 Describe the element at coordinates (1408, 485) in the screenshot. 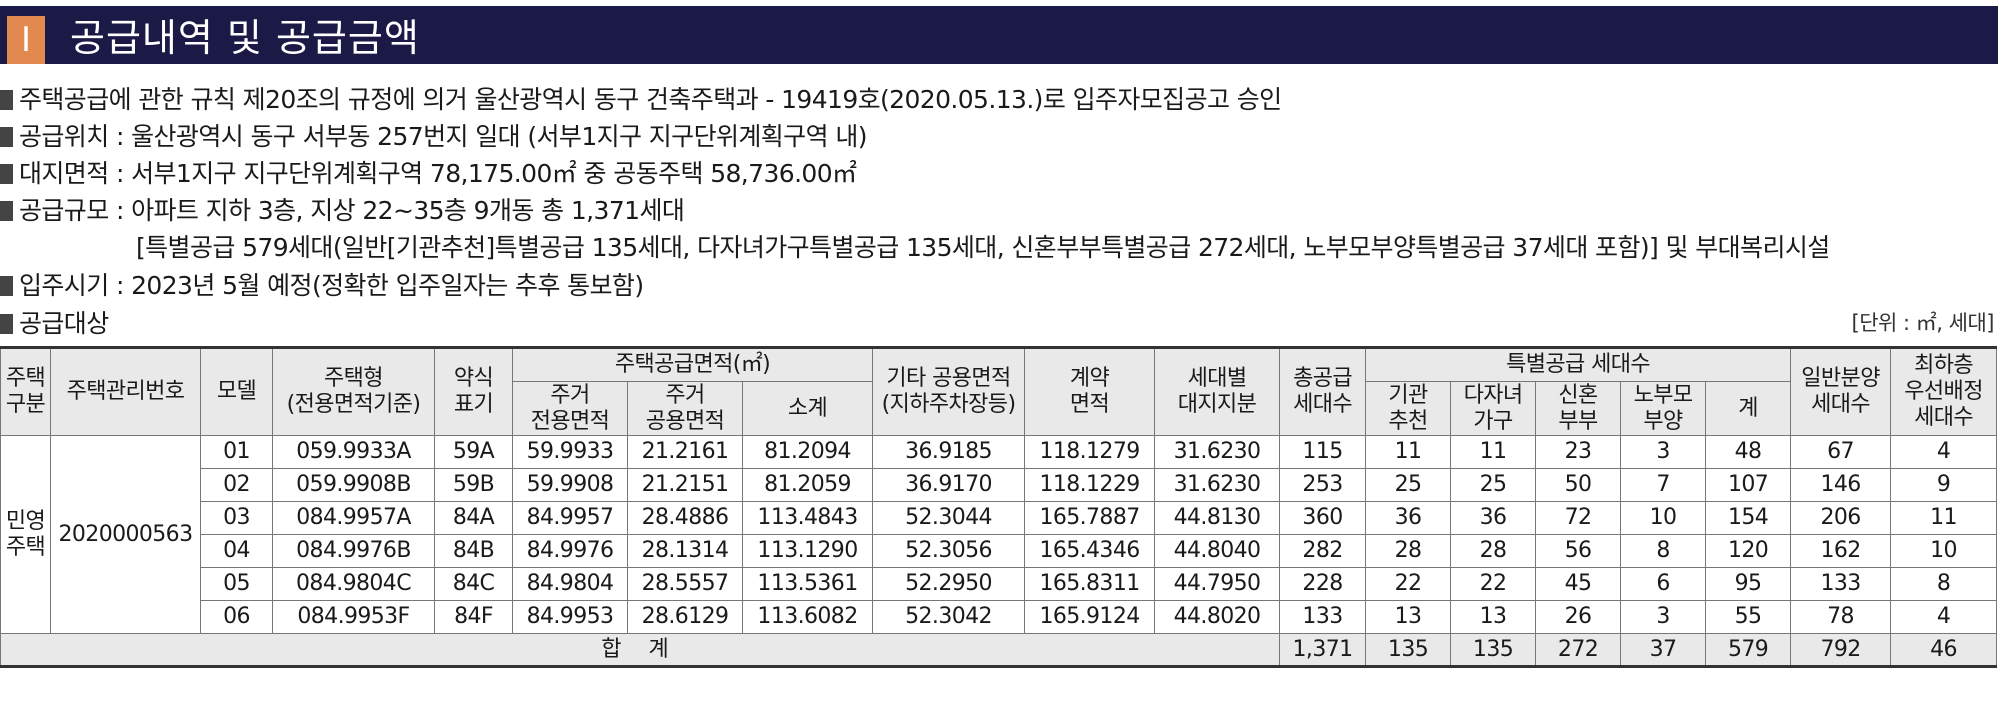

I see `institution-cell: 25` at that location.